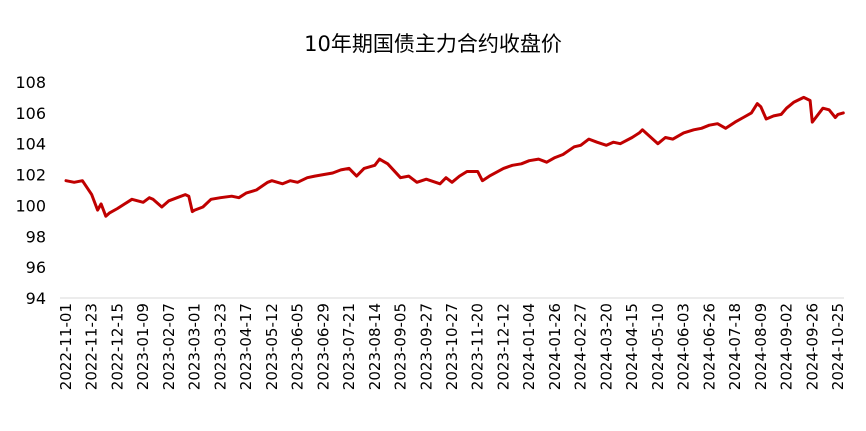 The height and width of the screenshot is (431, 866). What do you see at coordinates (735, 346) in the screenshot?
I see `x-tick-label: 2024-07-18` at bounding box center [735, 346].